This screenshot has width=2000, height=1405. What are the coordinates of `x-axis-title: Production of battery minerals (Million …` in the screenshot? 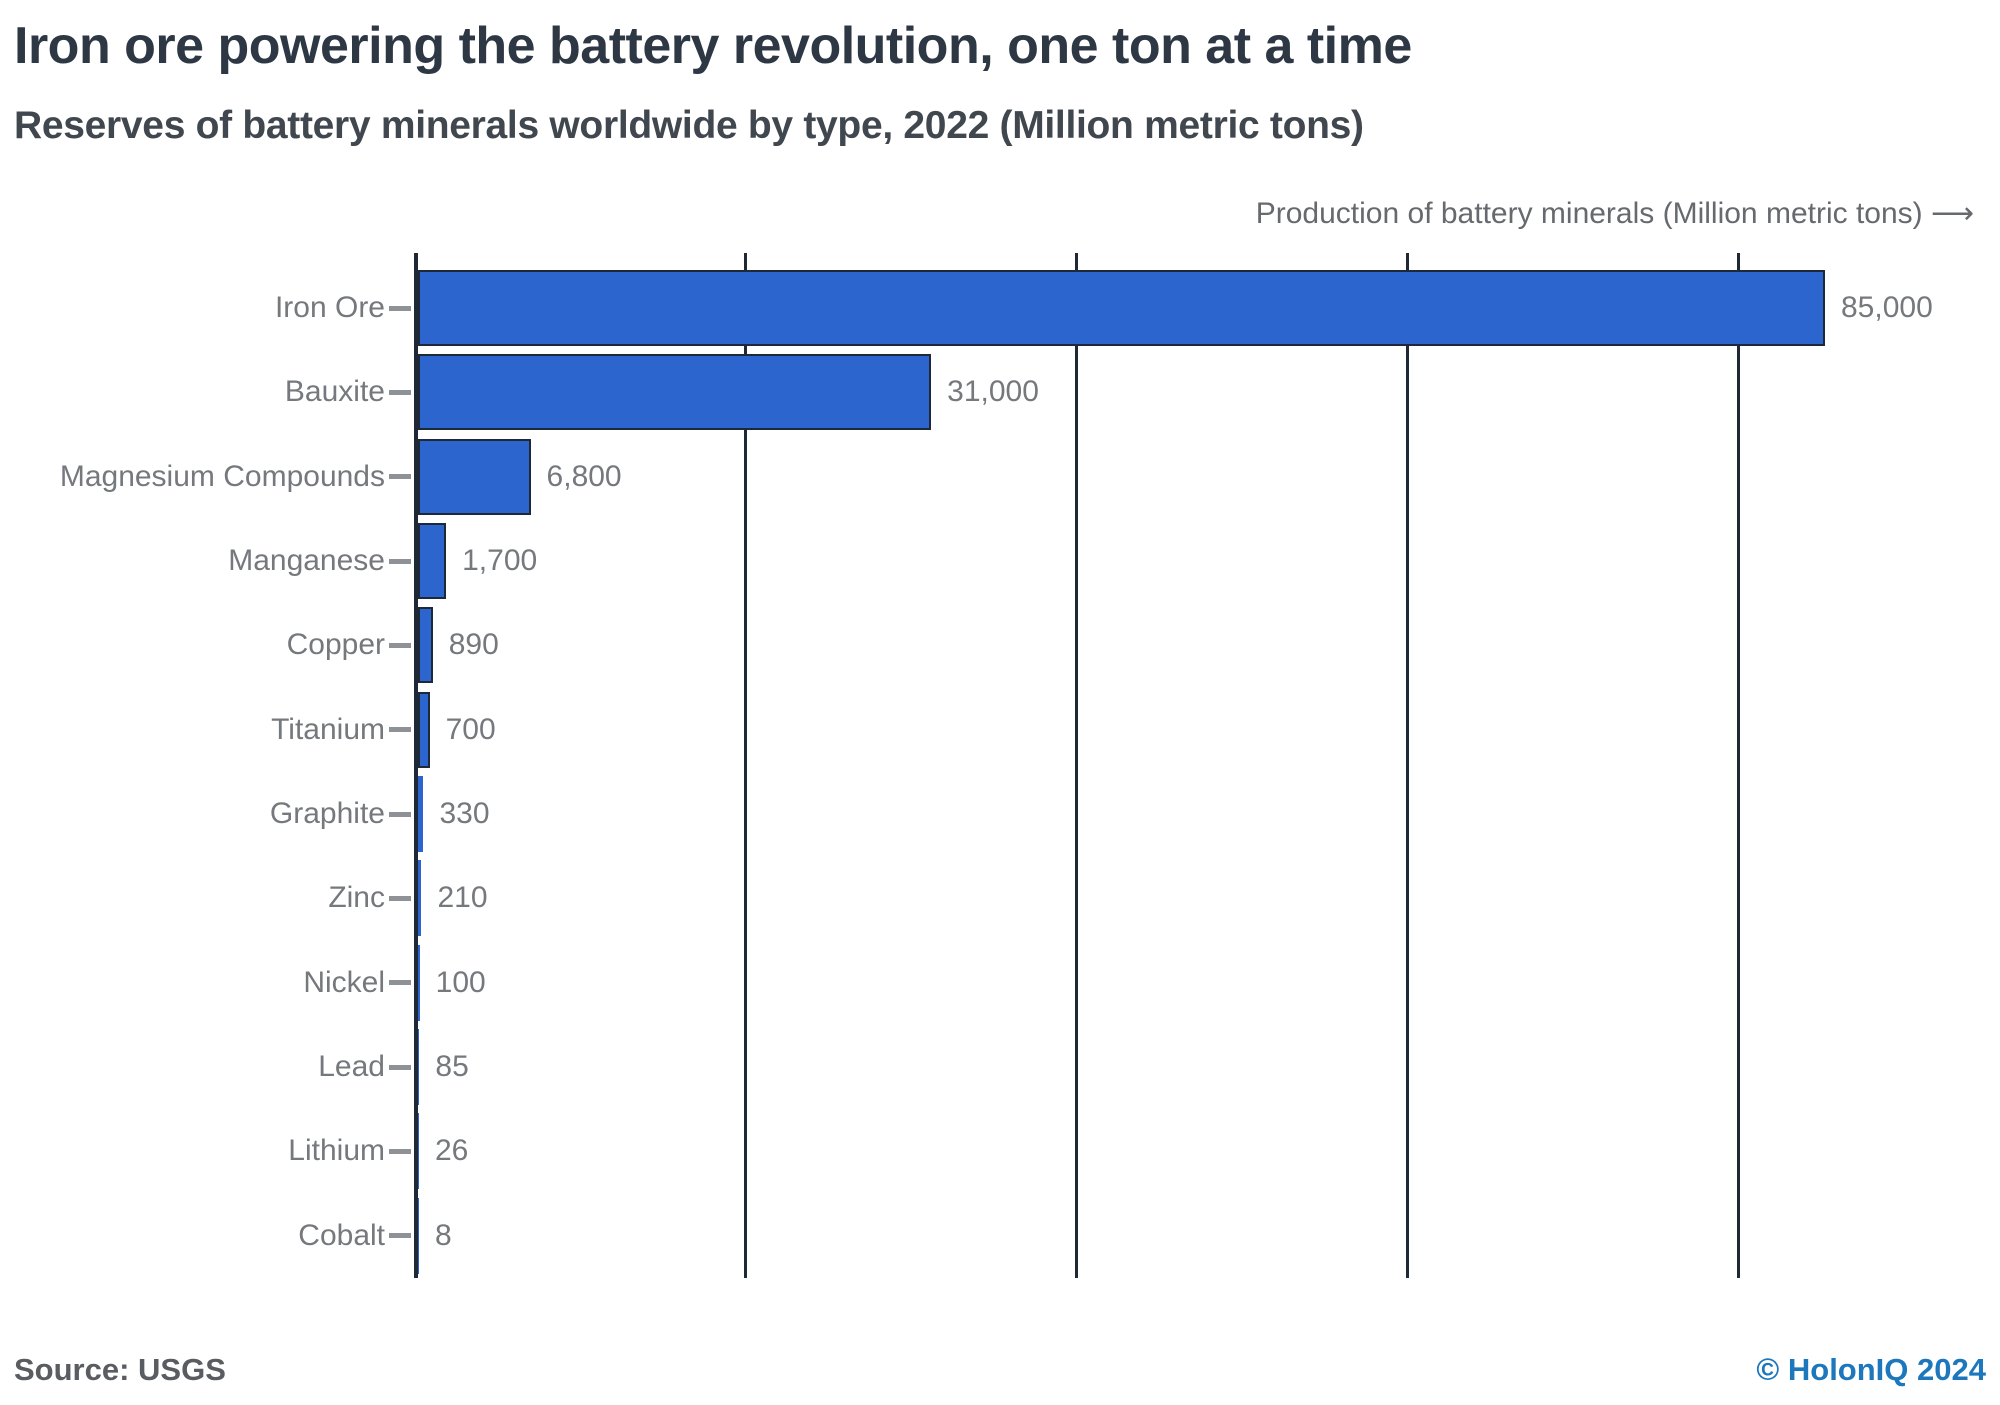 It's located at (1614, 213).